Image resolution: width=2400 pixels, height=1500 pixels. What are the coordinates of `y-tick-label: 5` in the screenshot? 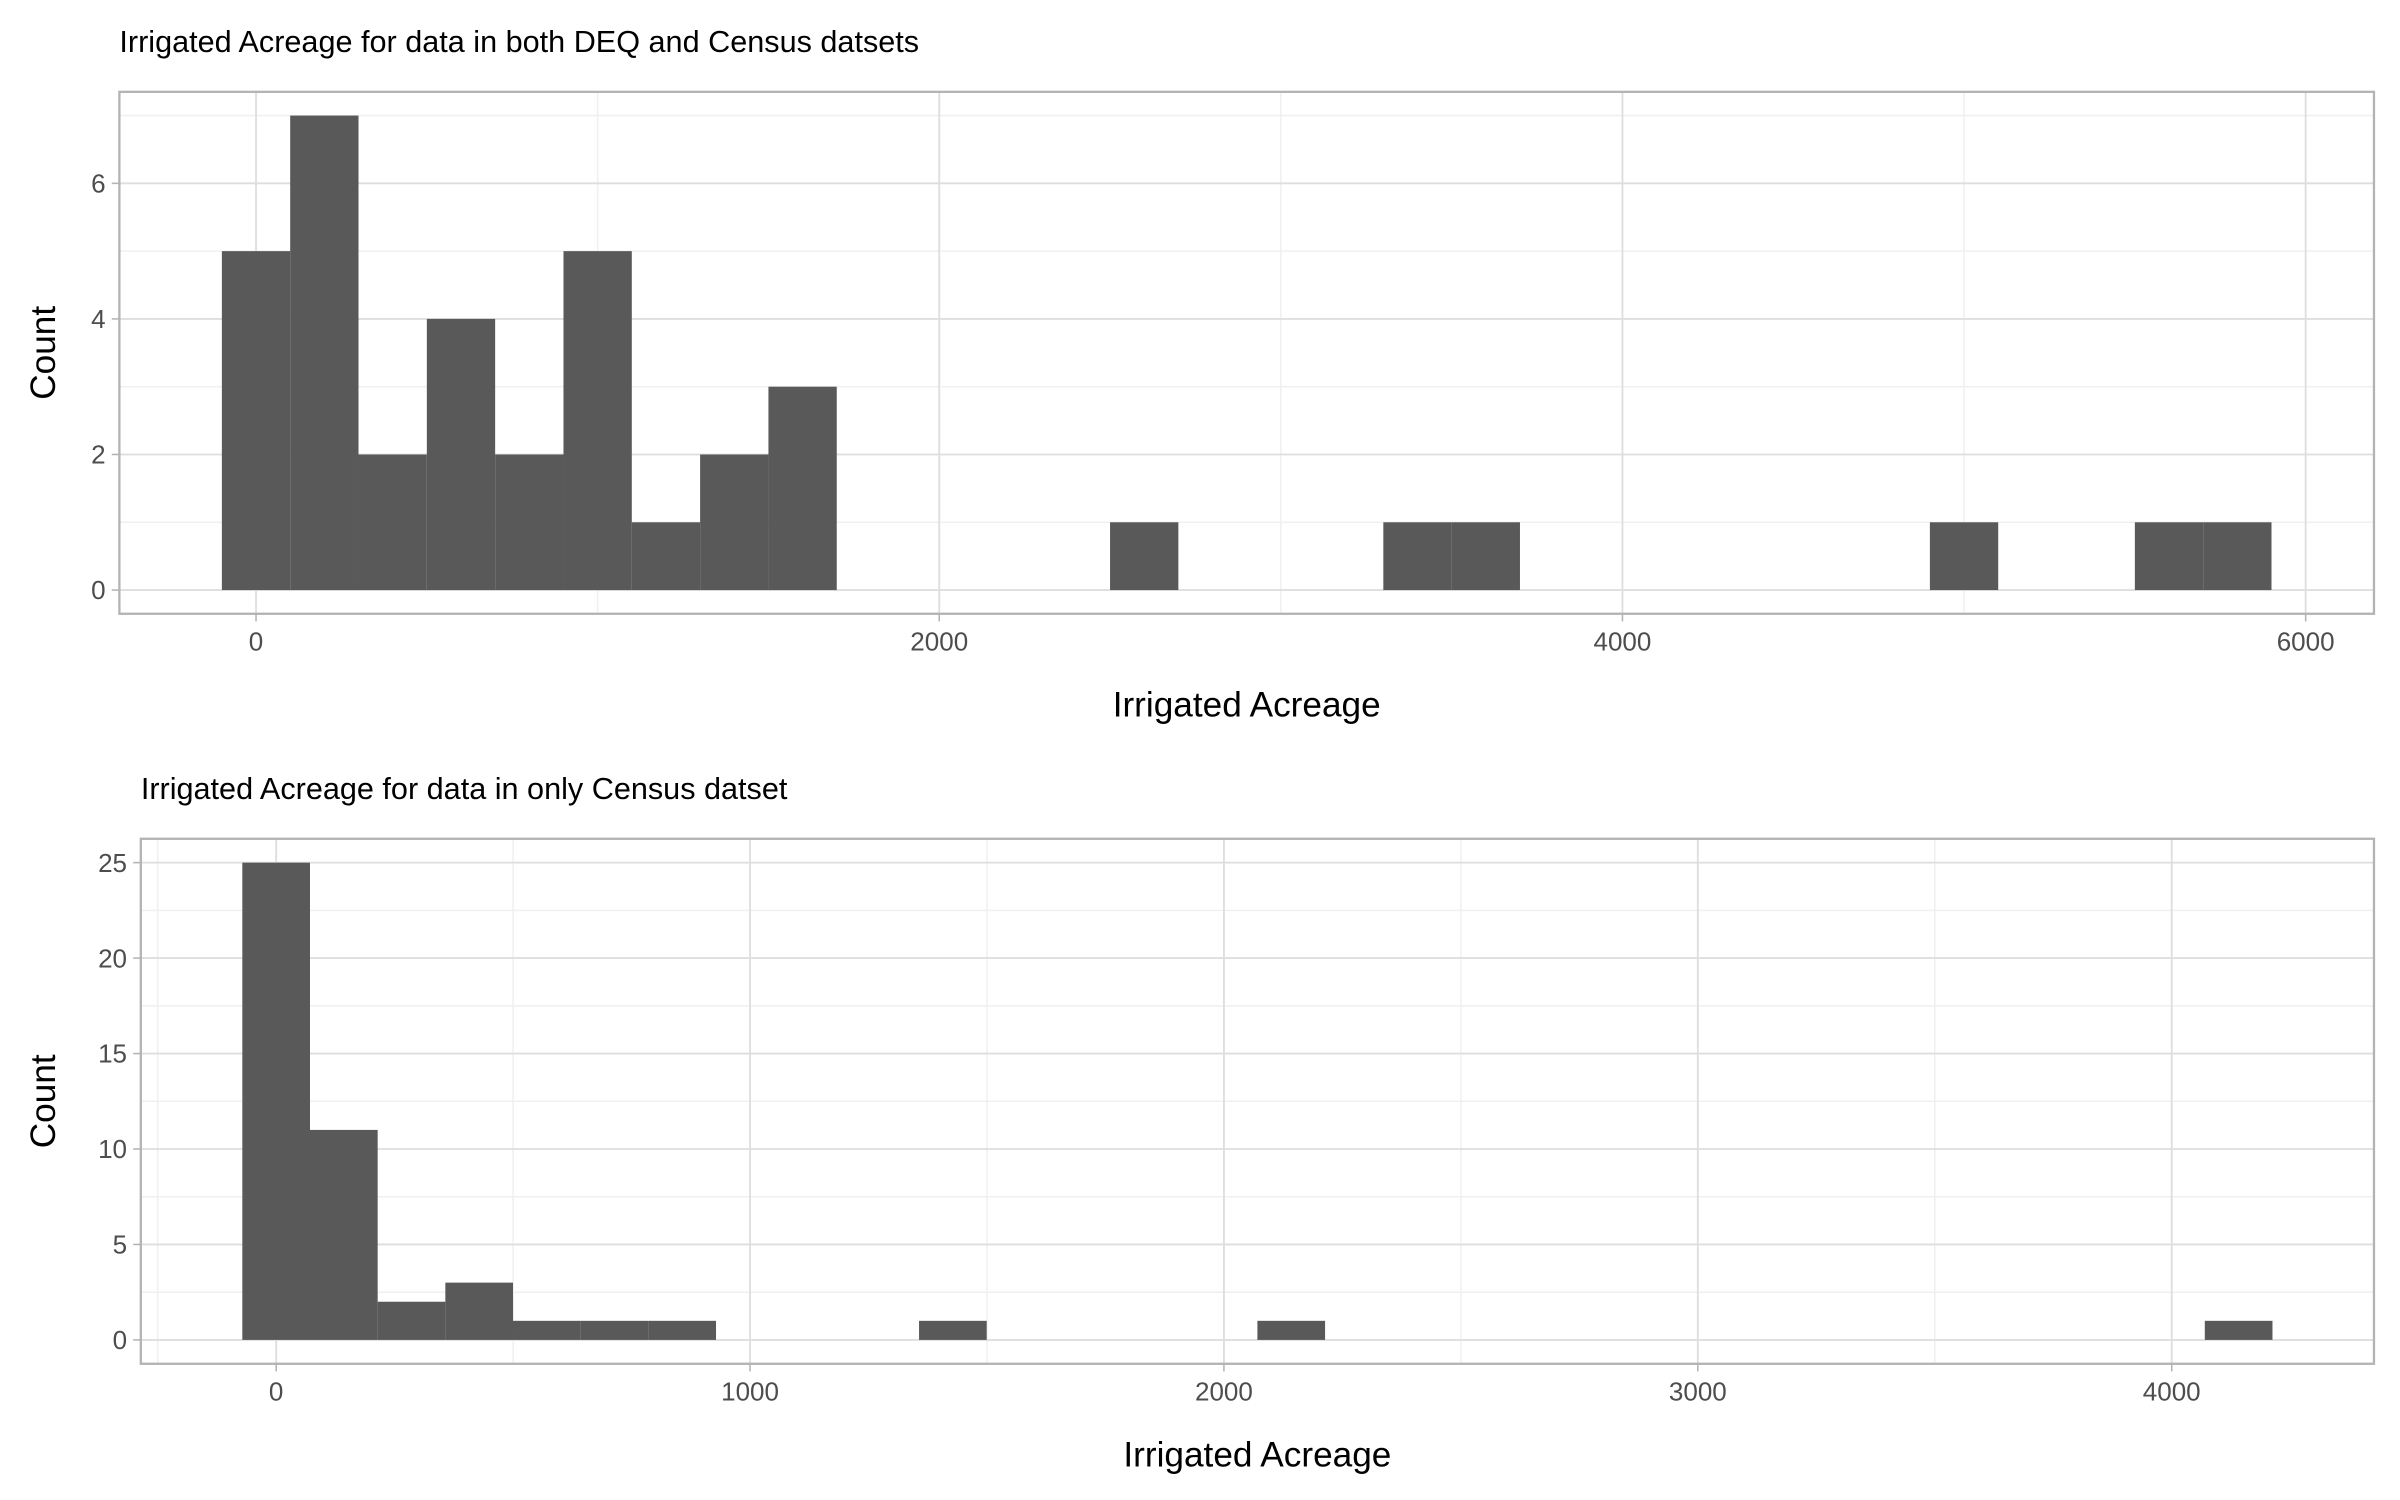 It's located at (120, 1245).